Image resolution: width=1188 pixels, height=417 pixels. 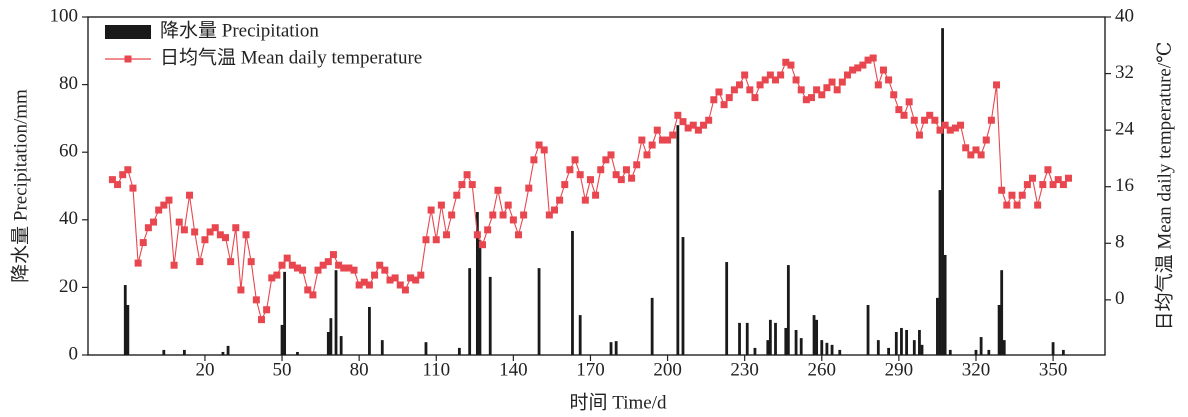 What do you see at coordinates (1124, 72) in the screenshot?
I see `y2-tick-label: 32` at bounding box center [1124, 72].